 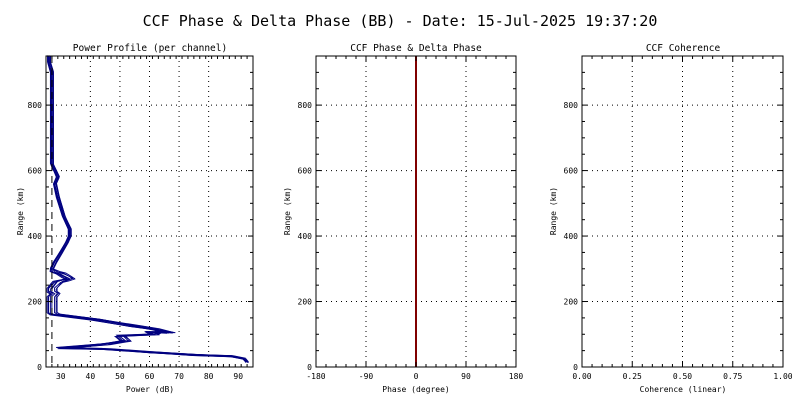 I want to click on power-profile-x-tick-label: 80, so click(x=209, y=376).